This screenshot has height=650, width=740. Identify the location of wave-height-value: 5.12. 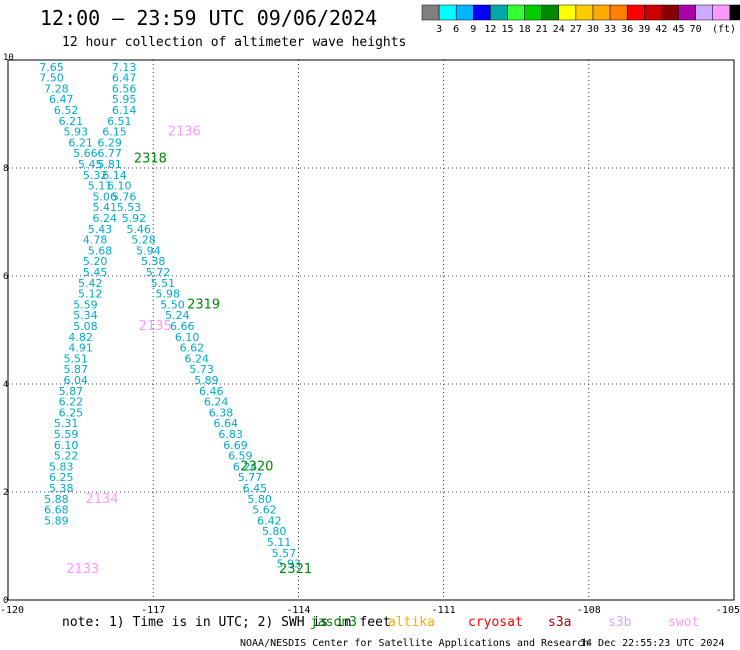
(90, 294).